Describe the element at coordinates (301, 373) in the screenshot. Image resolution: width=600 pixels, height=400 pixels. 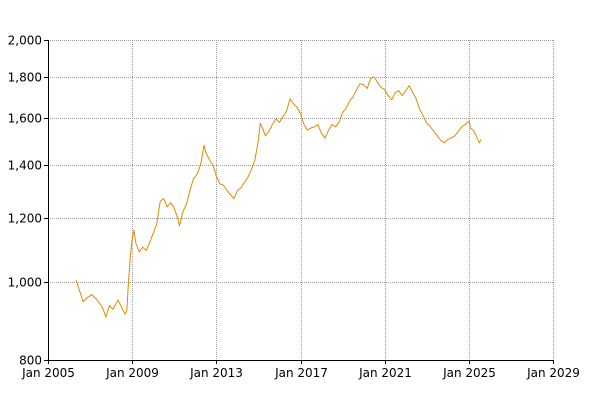
I see `x-tick-label: Jan 2017` at that location.